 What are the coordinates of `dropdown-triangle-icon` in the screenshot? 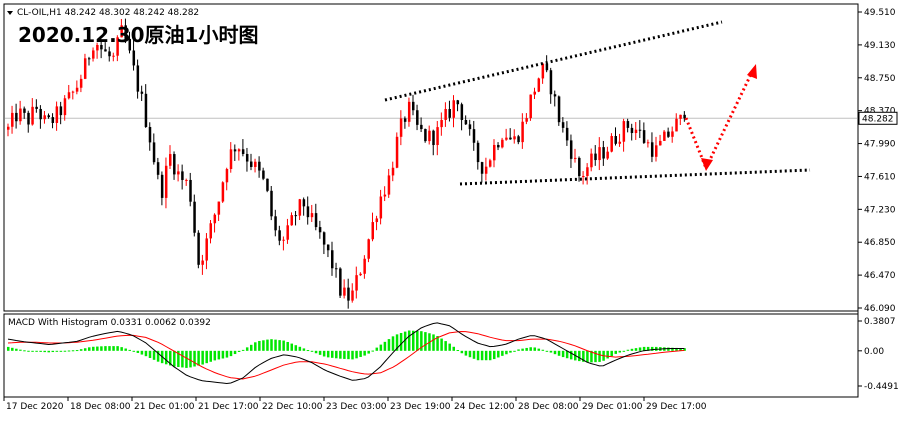 It's located at (10, 13).